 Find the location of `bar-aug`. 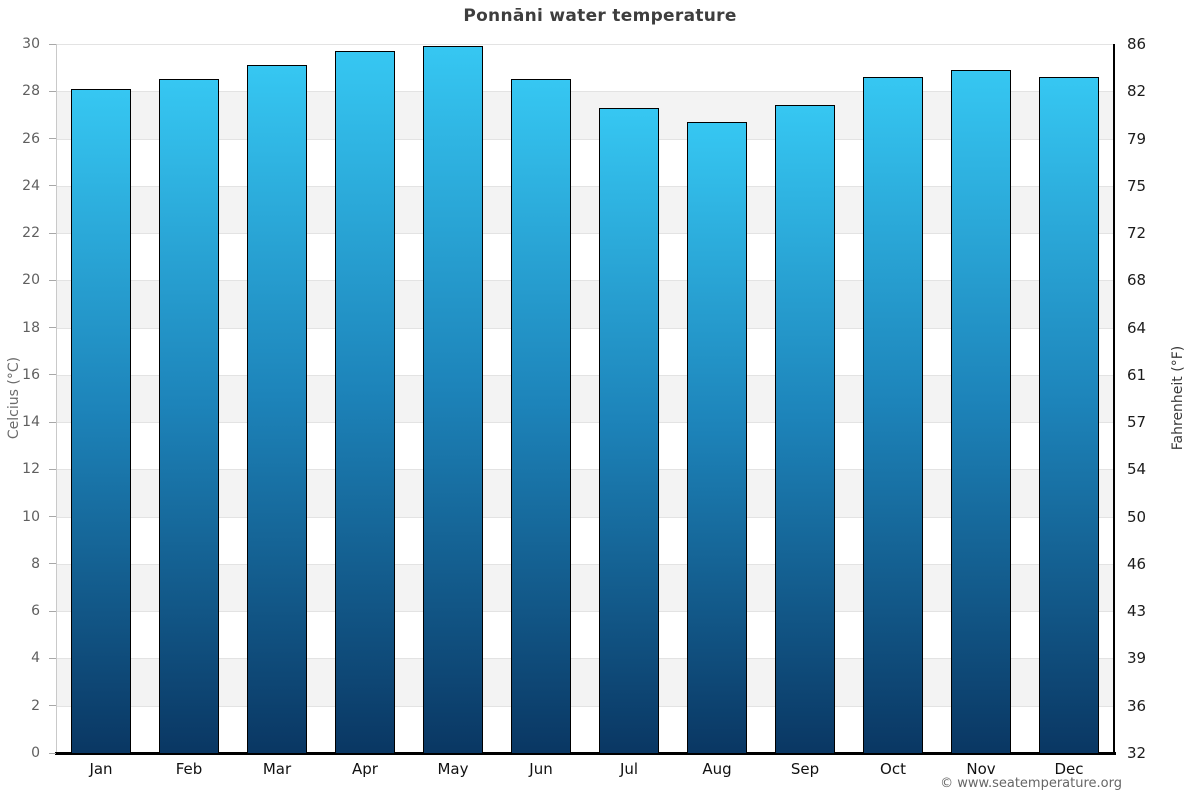

bar-aug is located at coordinates (717, 437).